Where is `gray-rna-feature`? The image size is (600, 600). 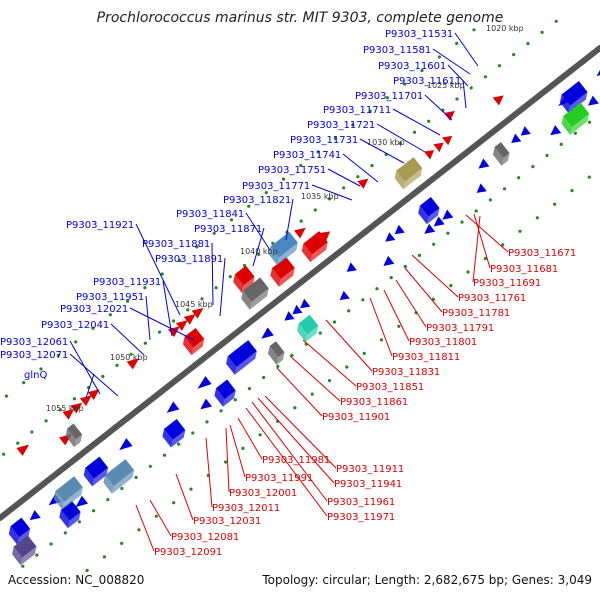 gray-rna-feature is located at coordinates (74, 435).